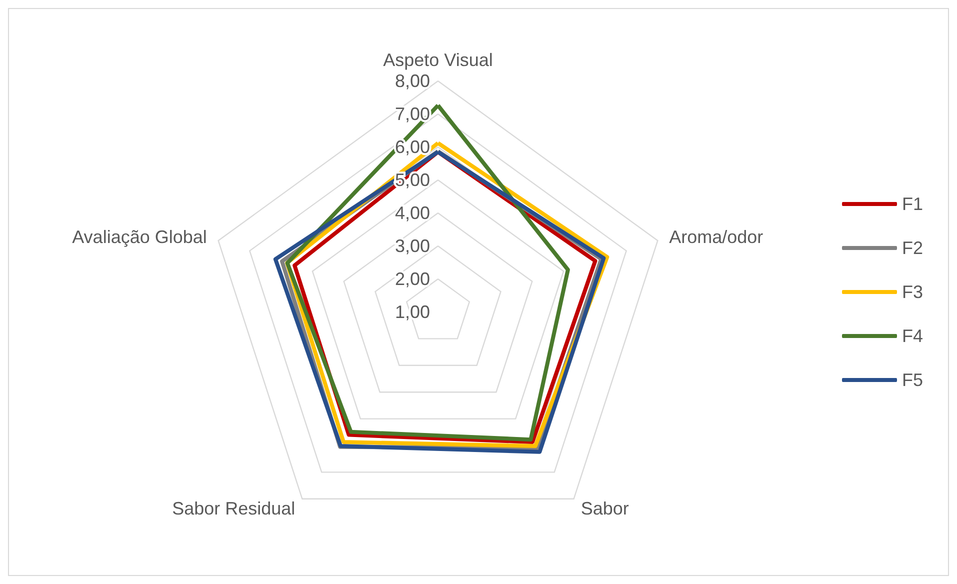  I want to click on legend-label: F5, so click(913, 380).